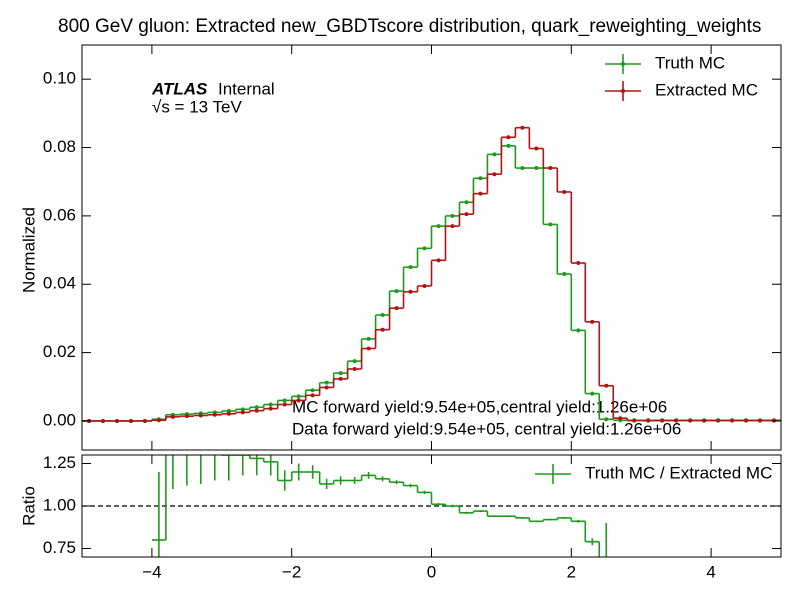 This screenshot has width=799, height=599. I want to click on y-tick-label: 0.02, so click(59, 351).